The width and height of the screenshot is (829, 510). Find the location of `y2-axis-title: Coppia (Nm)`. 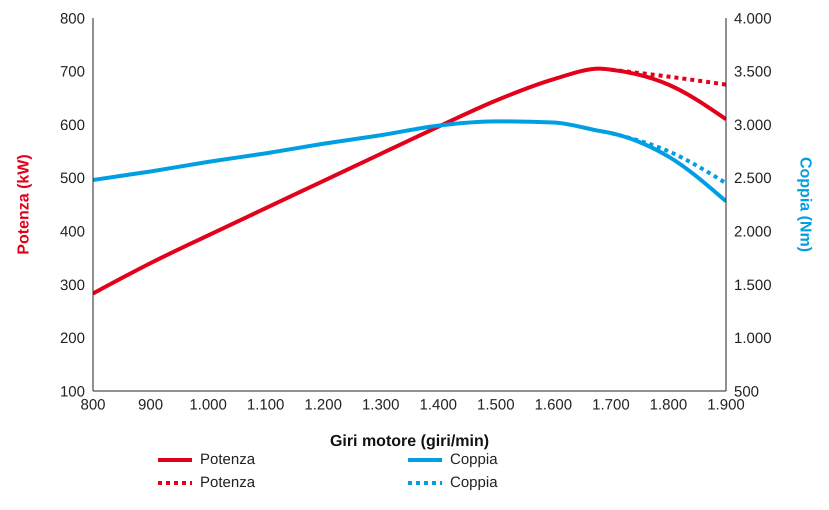

y2-axis-title: Coppia (Nm) is located at coordinates (805, 204).